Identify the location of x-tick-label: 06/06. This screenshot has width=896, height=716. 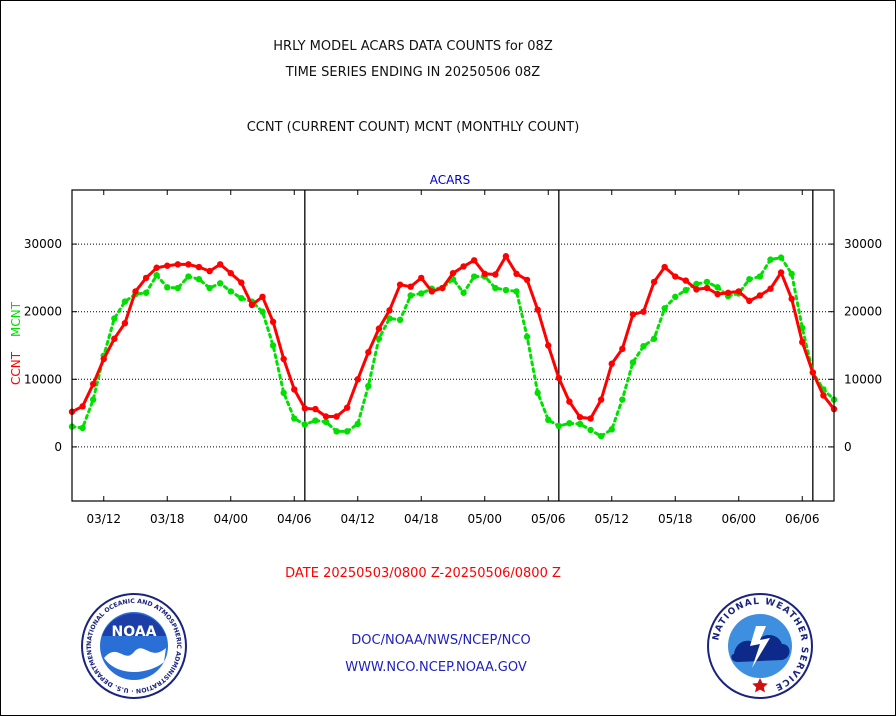
(802, 519).